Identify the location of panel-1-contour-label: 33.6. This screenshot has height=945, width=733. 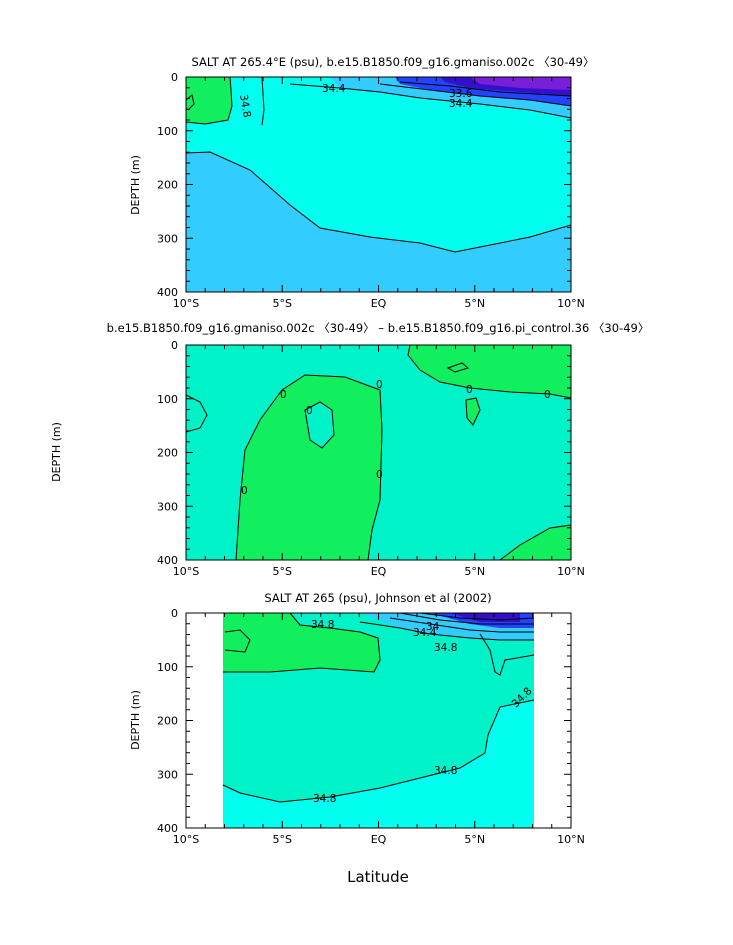
(461, 94).